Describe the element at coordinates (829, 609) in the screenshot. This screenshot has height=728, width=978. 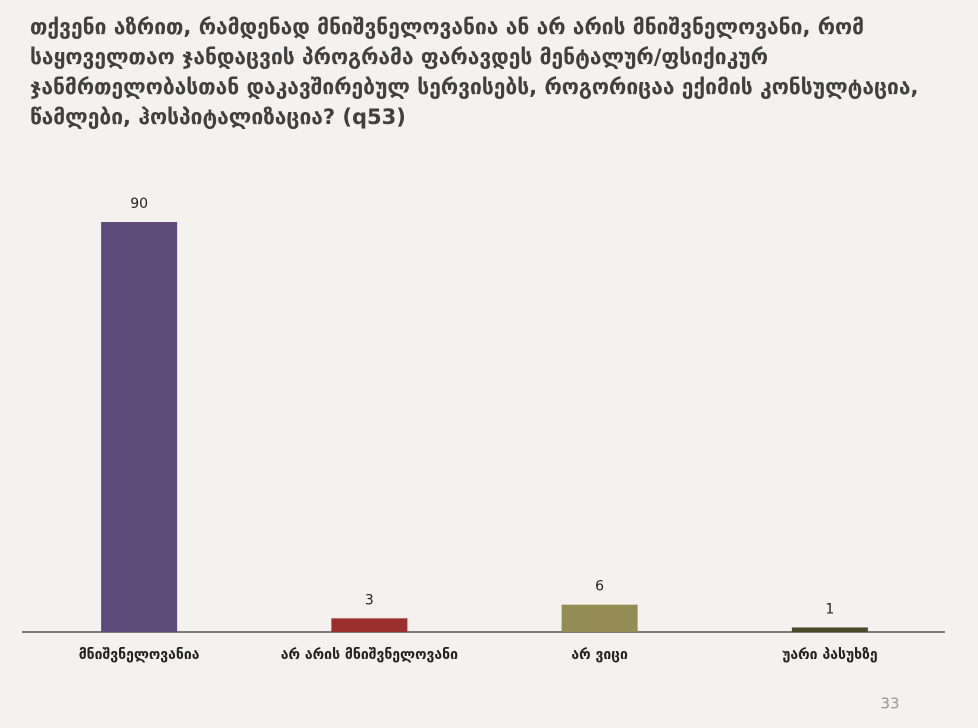
I see `data-label: 1` at that location.